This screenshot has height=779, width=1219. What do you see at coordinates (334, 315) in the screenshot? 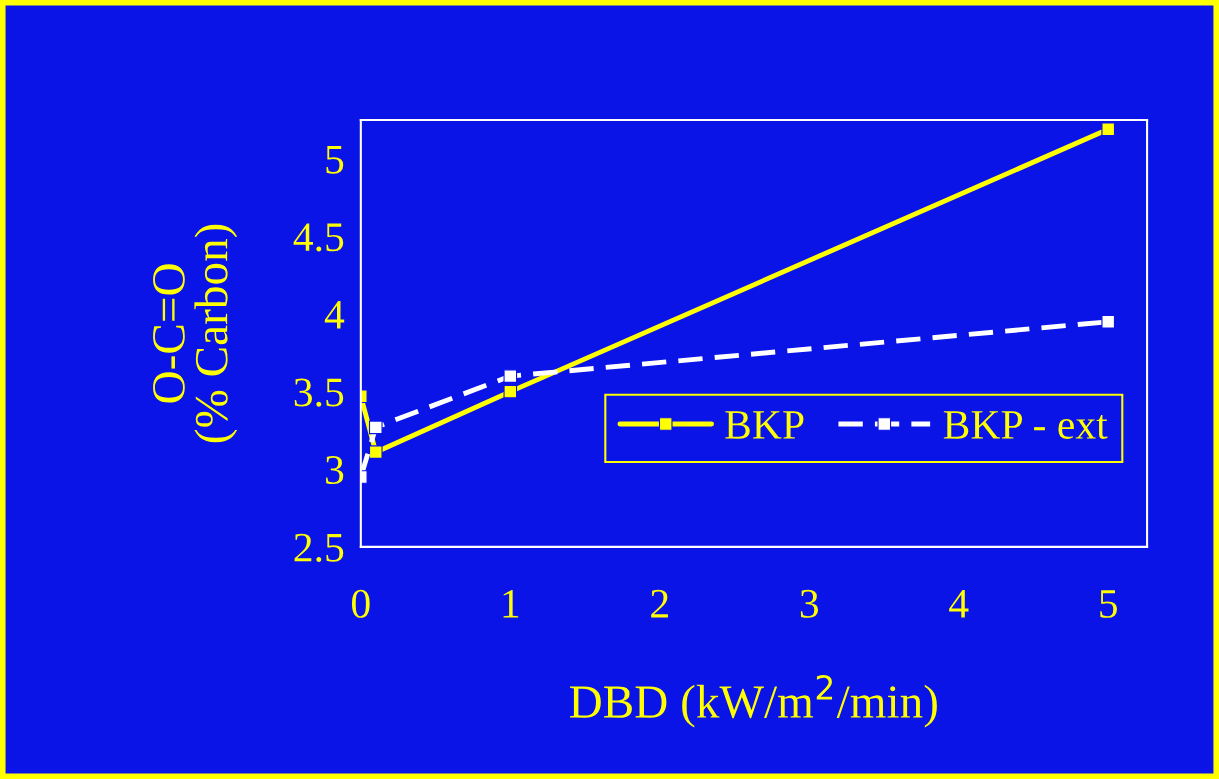
I see `y-tick-label: 4` at bounding box center [334, 315].